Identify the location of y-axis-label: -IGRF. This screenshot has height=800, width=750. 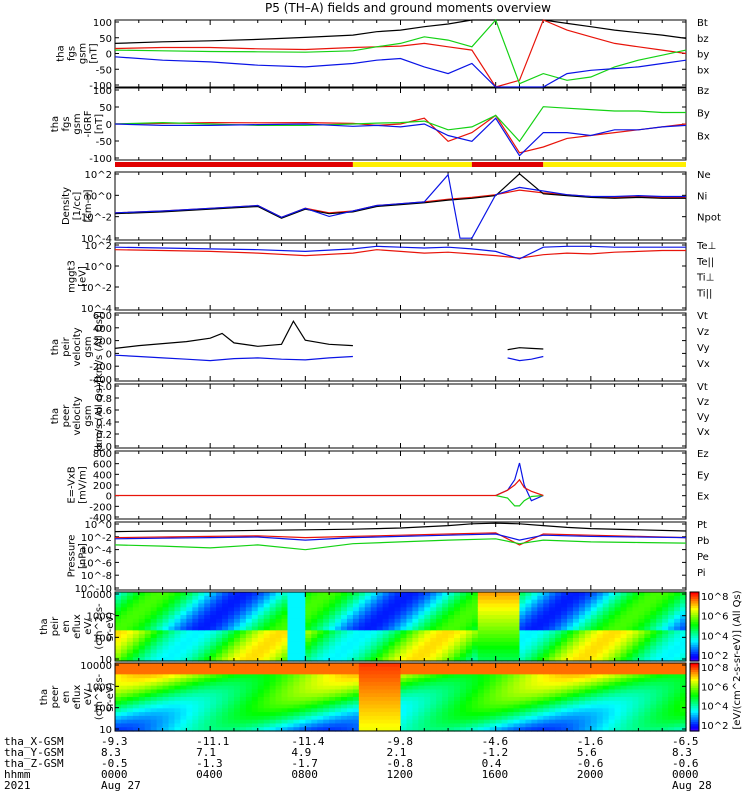
(88, 123).